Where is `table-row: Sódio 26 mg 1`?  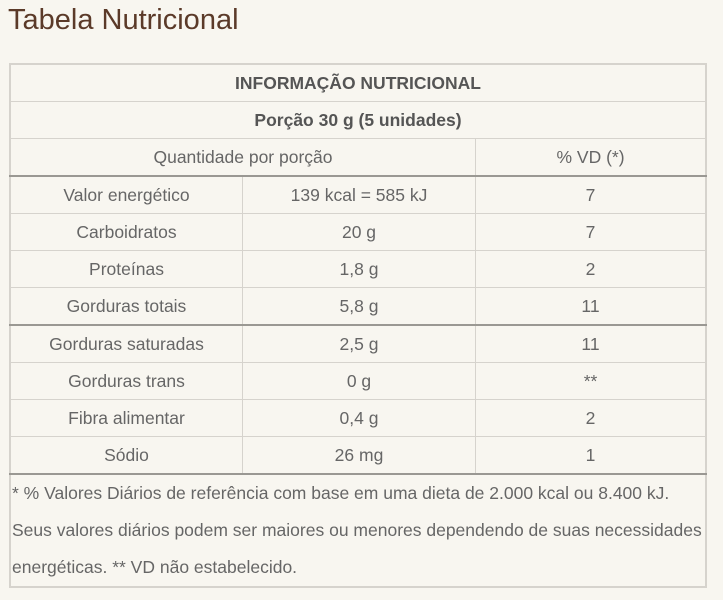
table-row: Sódio 26 mg 1 is located at coordinates (358, 455).